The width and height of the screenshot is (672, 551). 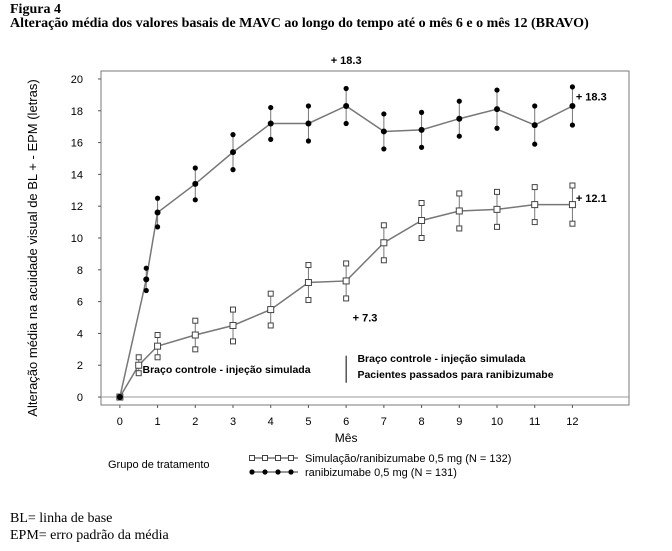 What do you see at coordinates (80, 366) in the screenshot?
I see `y-tick-label: 2` at bounding box center [80, 366].